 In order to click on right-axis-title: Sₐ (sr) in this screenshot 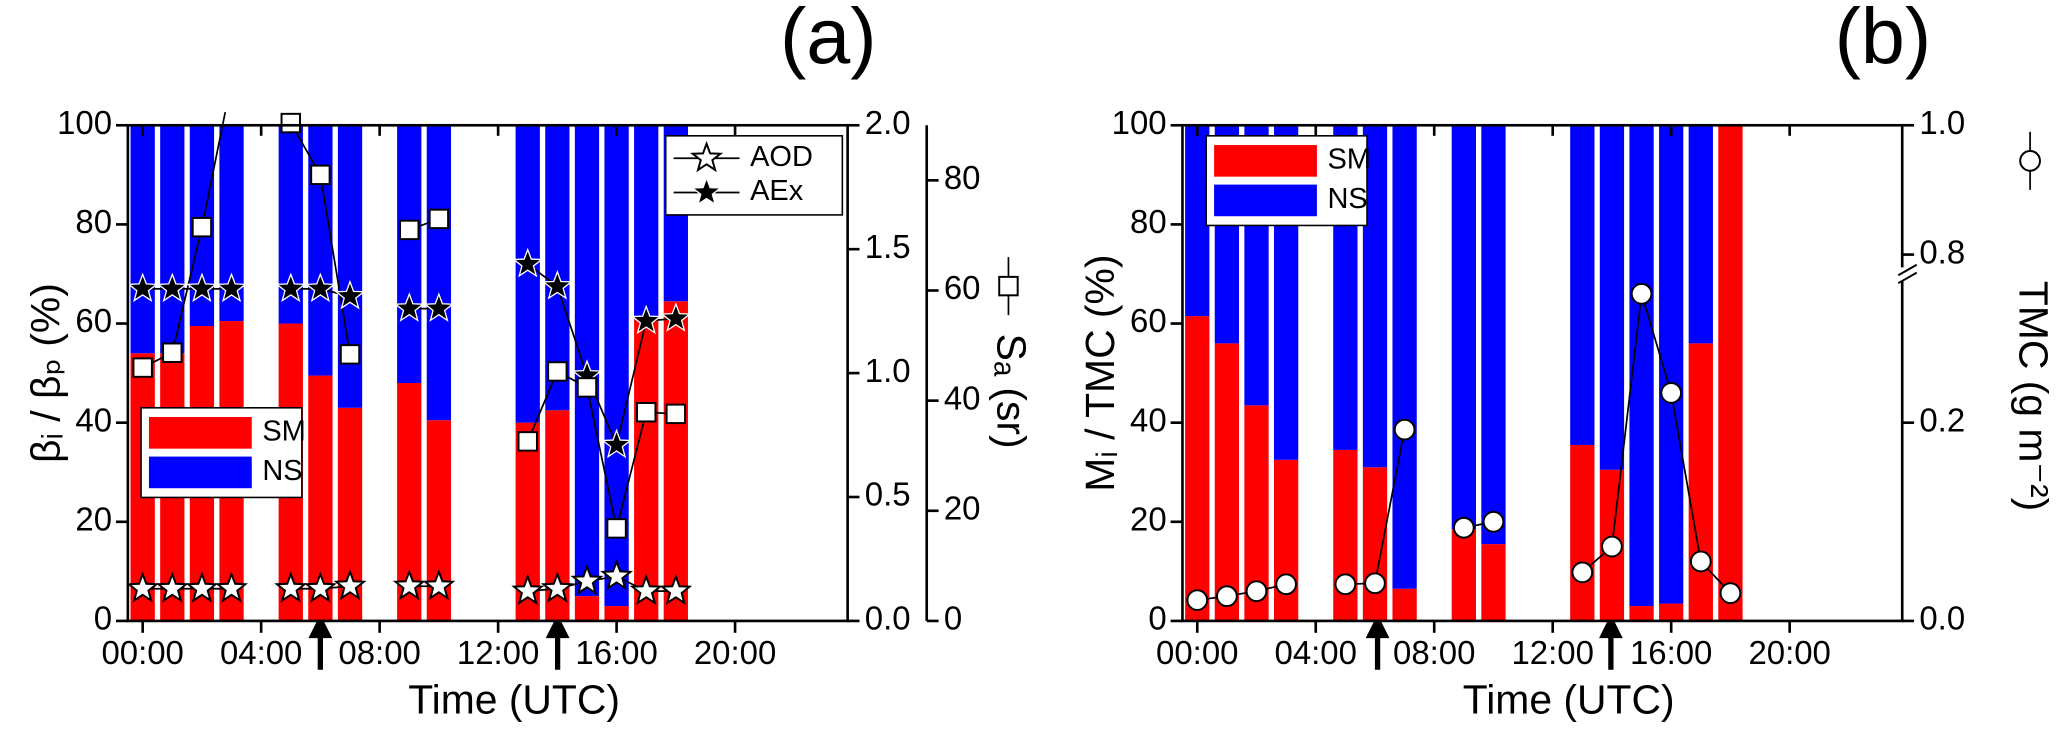, I will do `click(1012, 353)`.